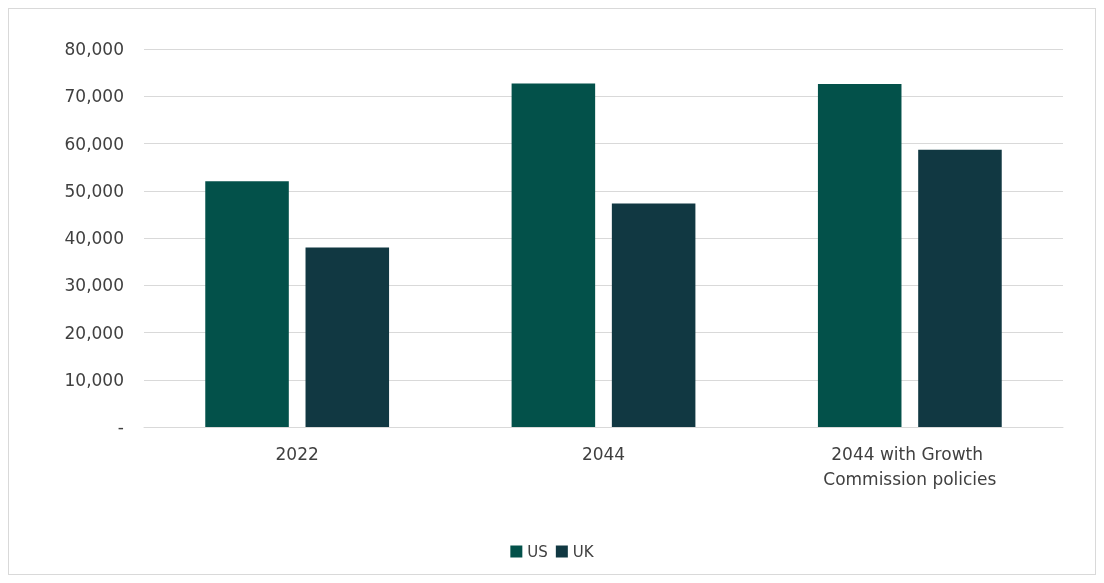 This screenshot has width=1104, height=583. Describe the element at coordinates (94, 96) in the screenshot. I see `y-tick-label: 70,000` at that location.